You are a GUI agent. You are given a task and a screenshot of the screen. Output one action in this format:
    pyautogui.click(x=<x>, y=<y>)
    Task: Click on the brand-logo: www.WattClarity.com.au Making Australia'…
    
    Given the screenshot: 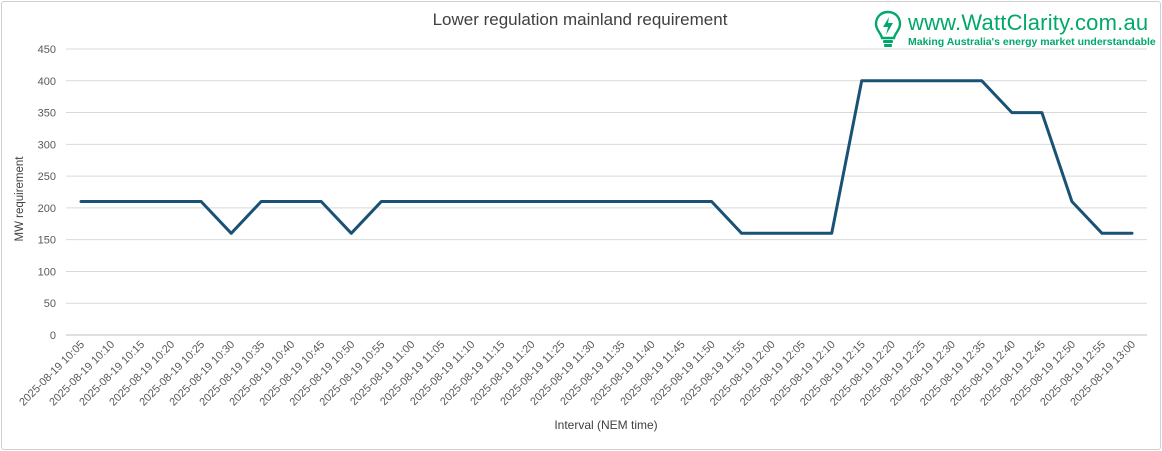 What is the action you would take?
    pyautogui.click(x=1015, y=32)
    